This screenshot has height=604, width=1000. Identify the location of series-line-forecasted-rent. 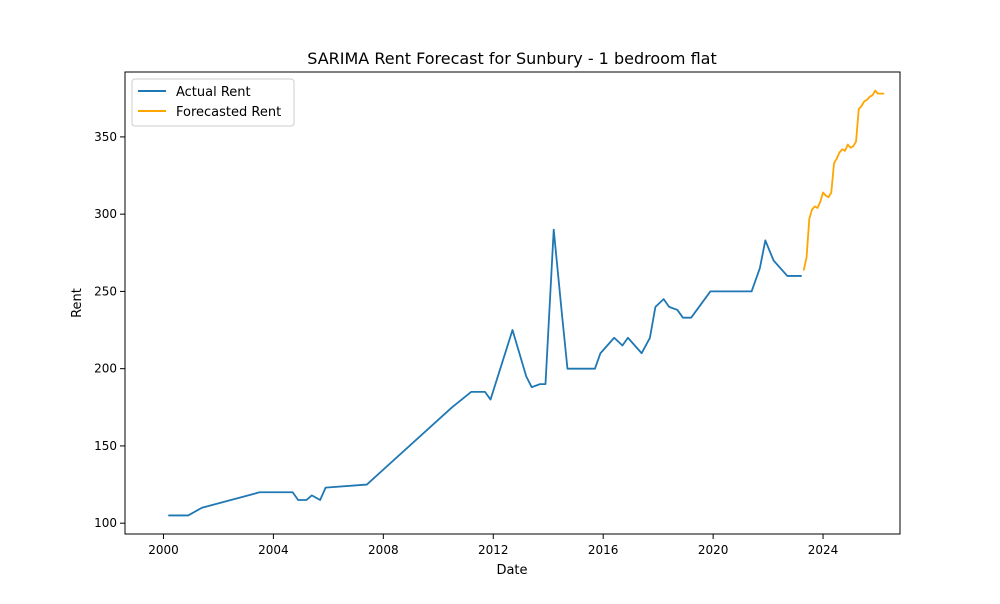
(843, 180).